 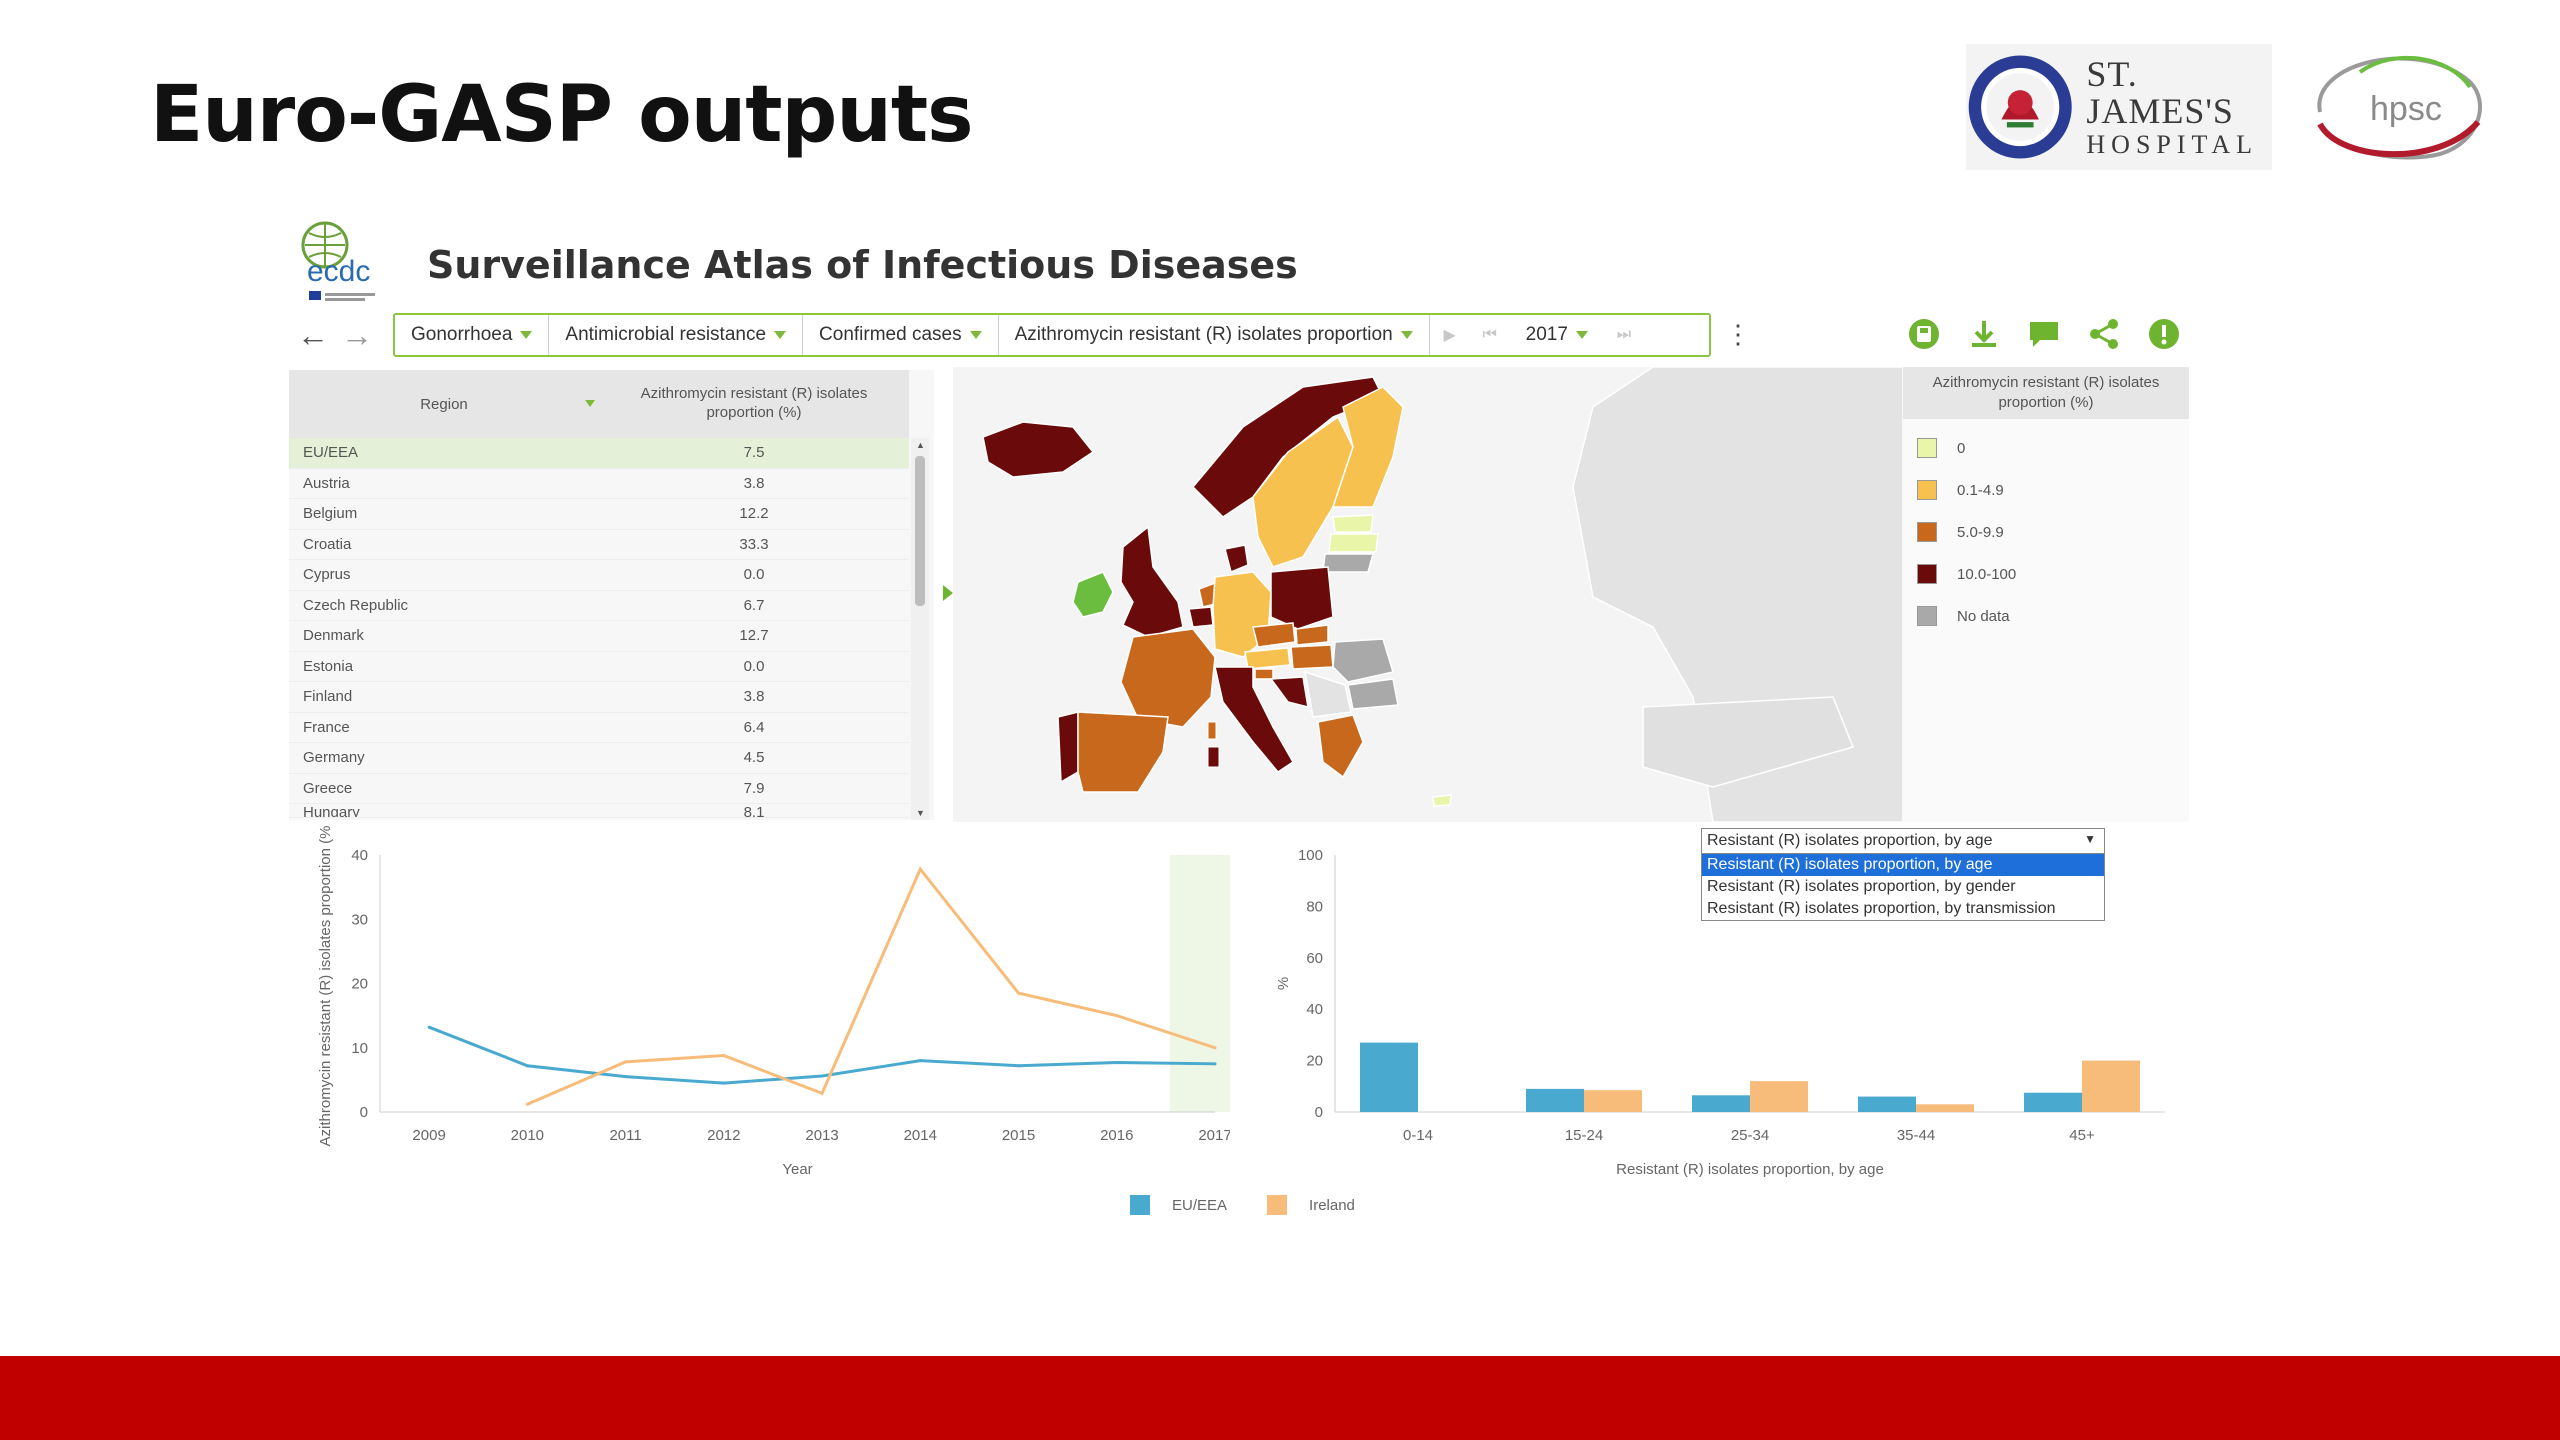 What do you see at coordinates (676, 335) in the screenshot?
I see `filter-topic: Antimicrobial resistance` at bounding box center [676, 335].